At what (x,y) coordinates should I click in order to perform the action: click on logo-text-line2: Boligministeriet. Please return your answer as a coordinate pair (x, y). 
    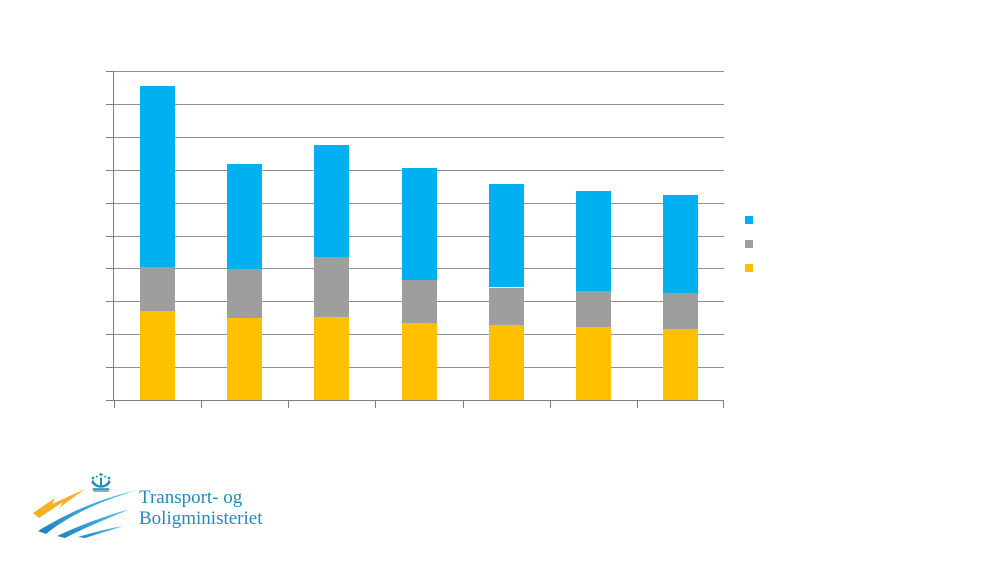
    Looking at the image, I should click on (201, 518).